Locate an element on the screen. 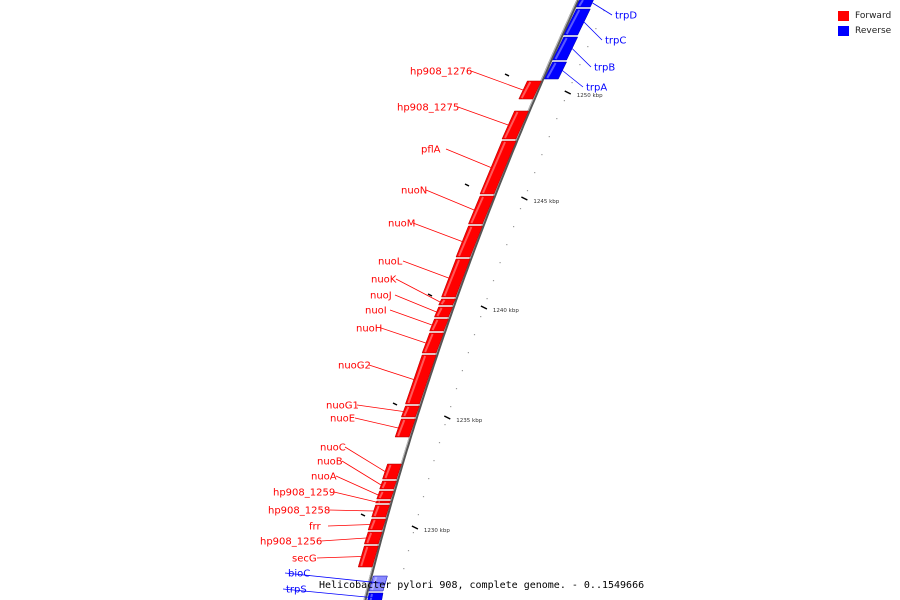 This screenshot has height=600, width=900. gene-block-trpD is located at coordinates (584, 4).